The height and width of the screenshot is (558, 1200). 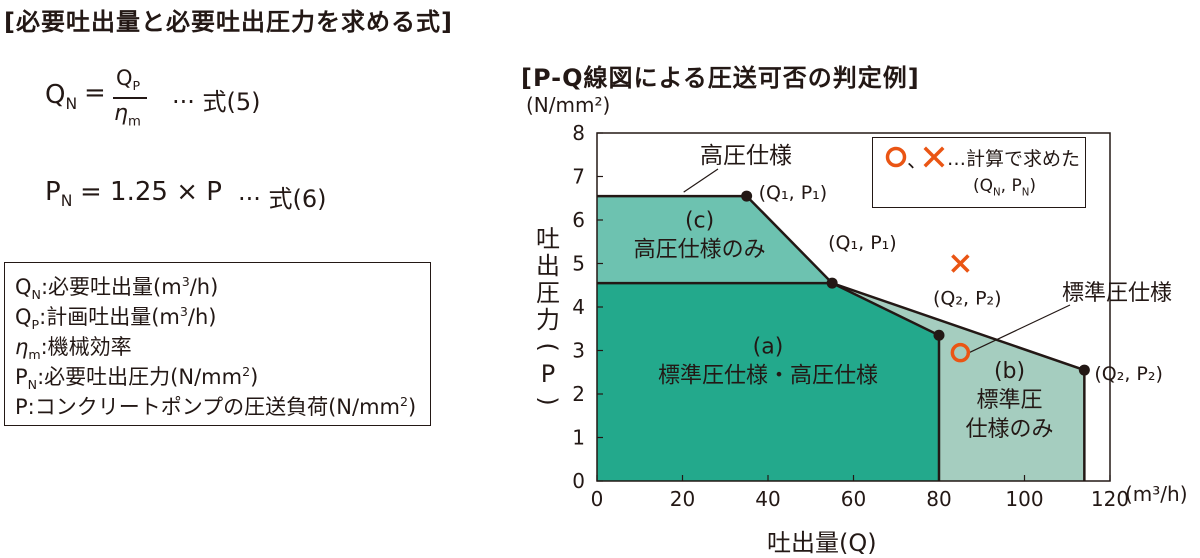 What do you see at coordinates (934, 157) in the screenshot?
I see `cross-marker-icon` at bounding box center [934, 157].